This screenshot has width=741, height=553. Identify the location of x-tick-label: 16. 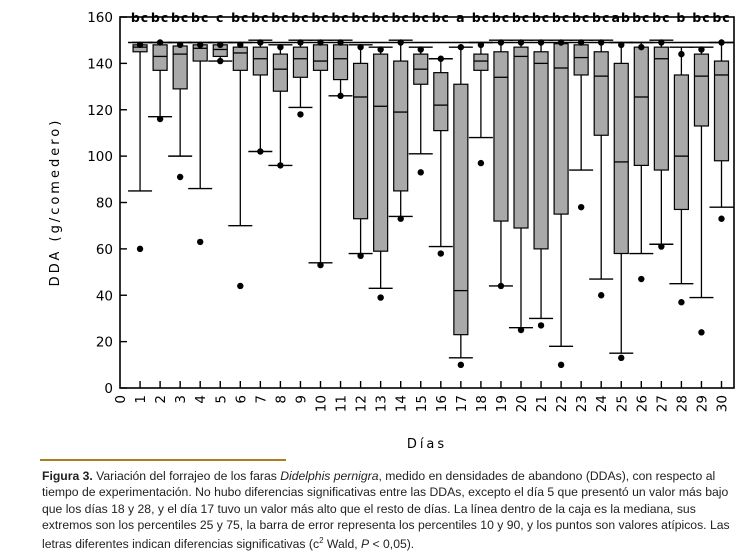
(442, 403).